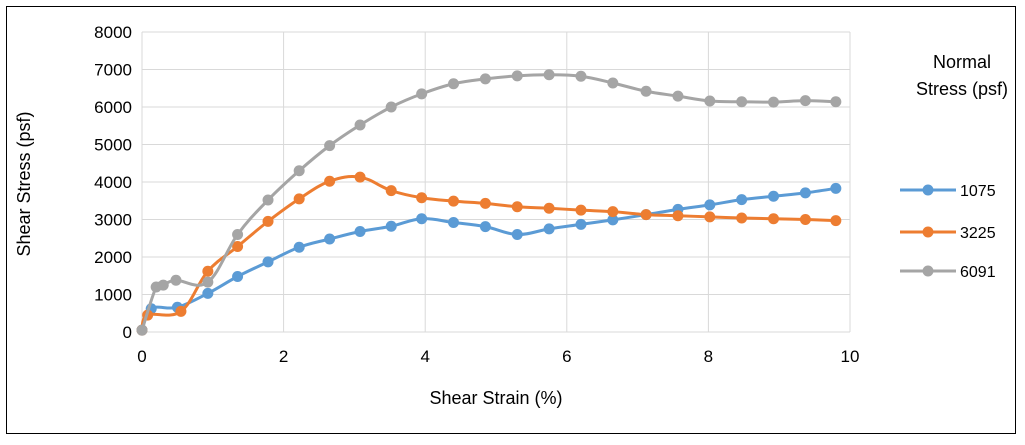  I want to click on legend-label: 1075, so click(978, 191).